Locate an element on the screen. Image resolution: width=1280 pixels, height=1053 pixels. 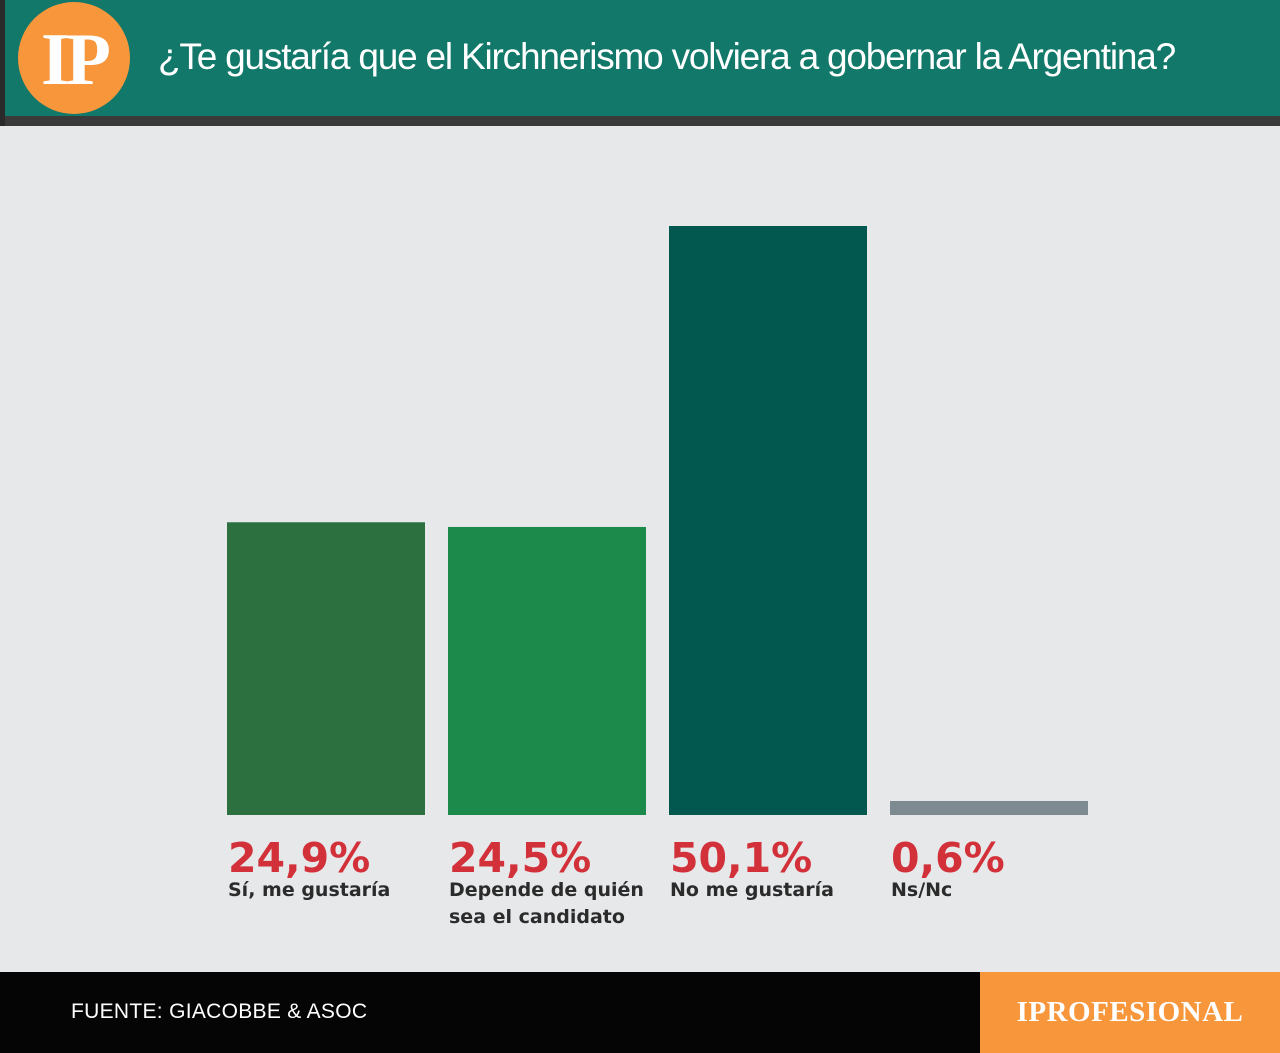
footer-bar: FUENTE: GIACOBBE & ASOC is located at coordinates (490, 1012).